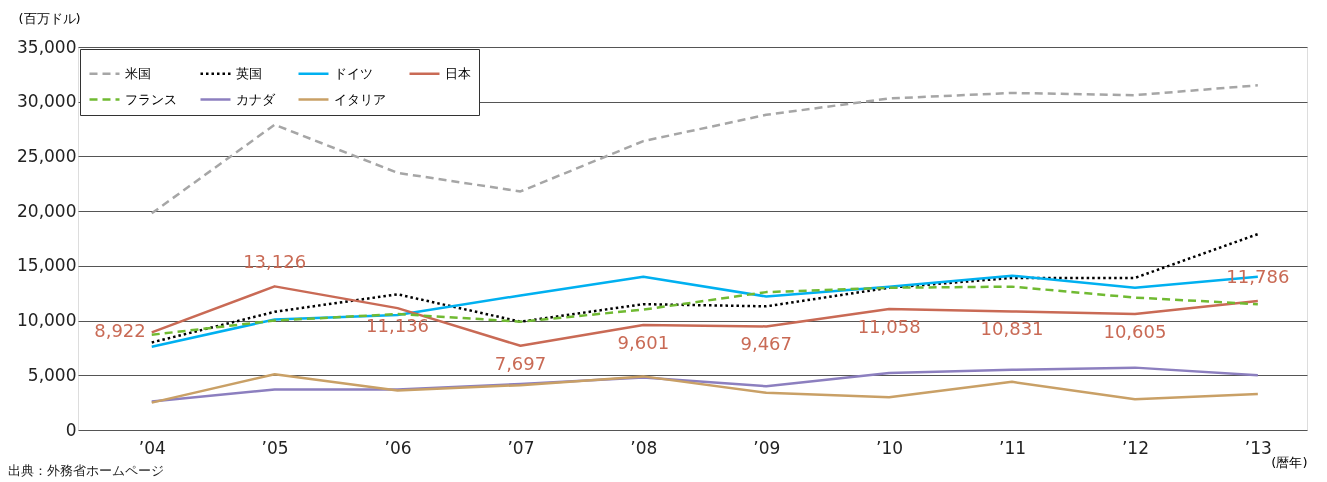 The width and height of the screenshot is (1327, 482). Describe the element at coordinates (47, 320) in the screenshot. I see `y-tick-label: 10,000` at that location.